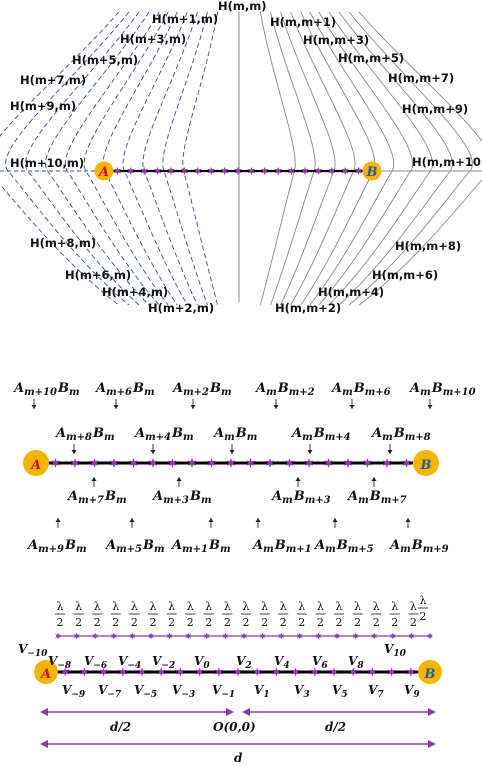 Image resolution: width=482 pixels, height=766 pixels. Describe the element at coordinates (372, 171) in the screenshot. I see `point-b-node: B` at that location.